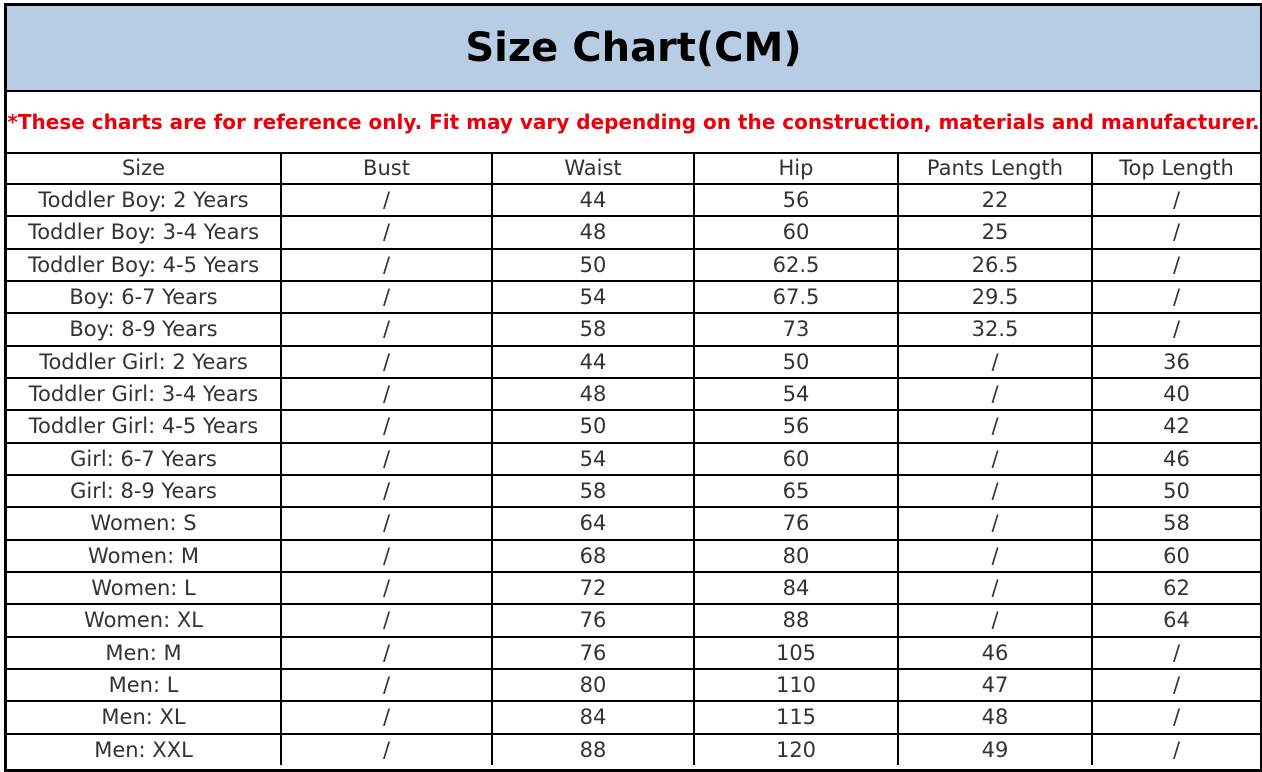  What do you see at coordinates (796, 297) in the screenshot?
I see `cell-hip: 67.5` at bounding box center [796, 297].